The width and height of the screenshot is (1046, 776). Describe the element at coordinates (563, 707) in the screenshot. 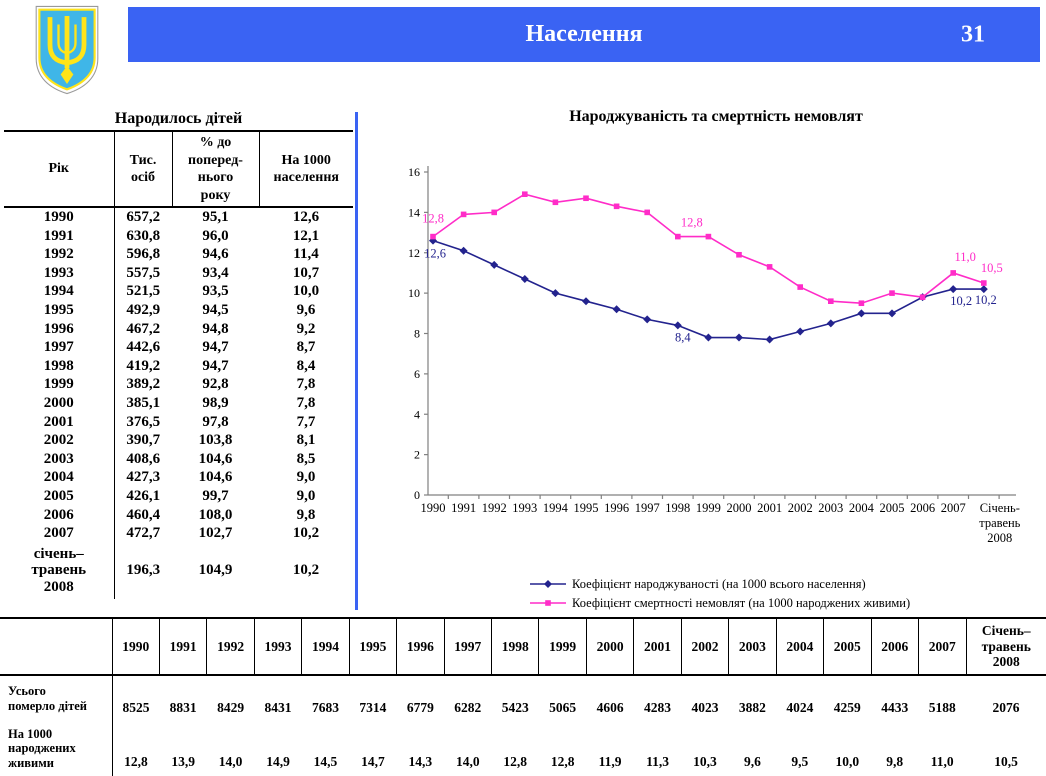

I see `value-cell: 5065` at that location.